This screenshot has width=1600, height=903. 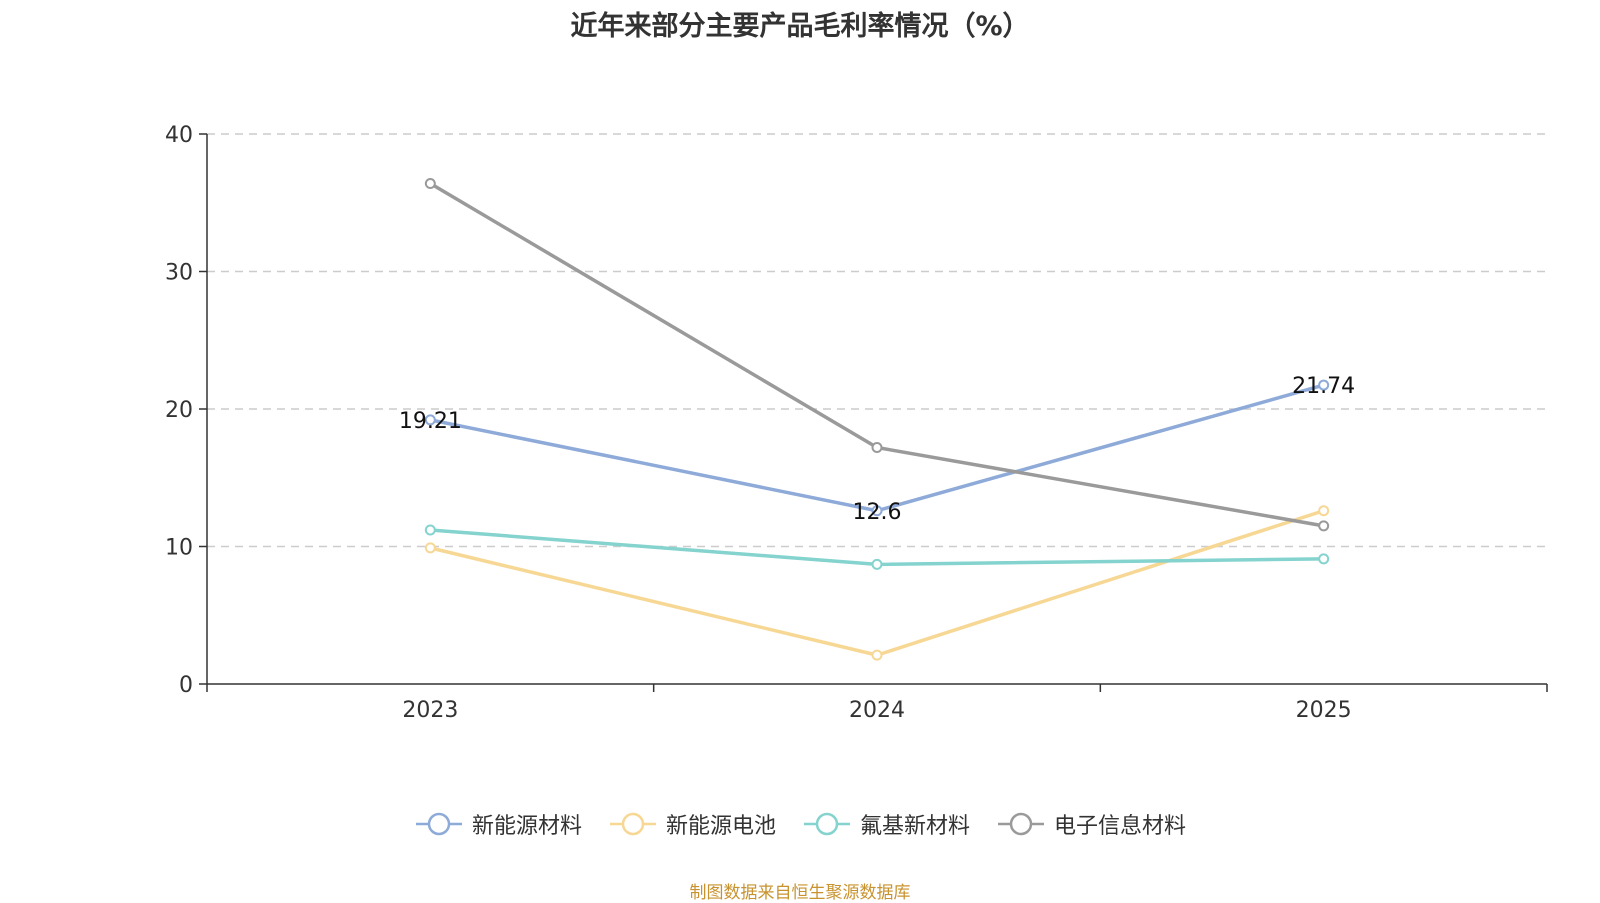 I want to click on x-tick-label-2024: 2024, so click(x=877, y=710).